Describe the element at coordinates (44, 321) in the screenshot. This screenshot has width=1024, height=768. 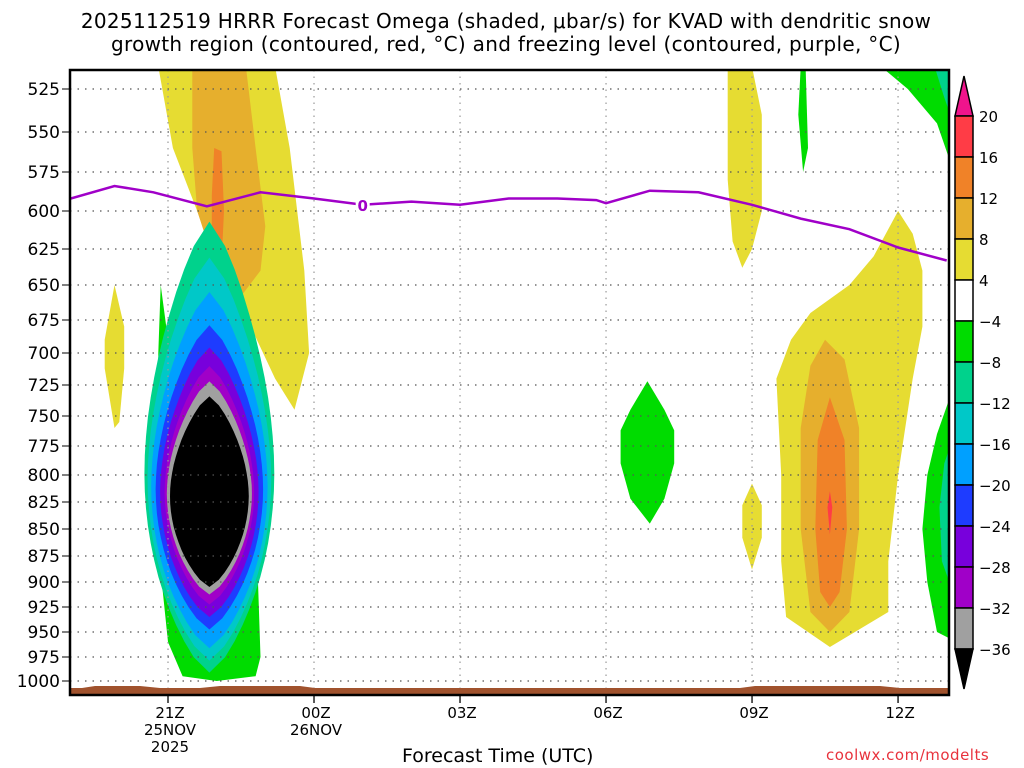
I see `y-tick-label: 675` at that location.